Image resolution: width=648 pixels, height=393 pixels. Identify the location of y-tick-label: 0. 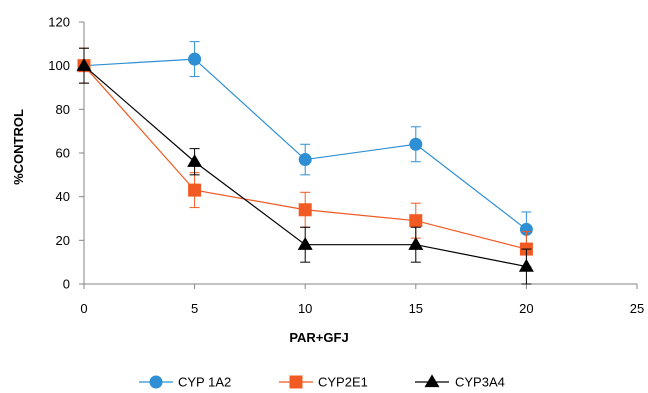
(66, 284).